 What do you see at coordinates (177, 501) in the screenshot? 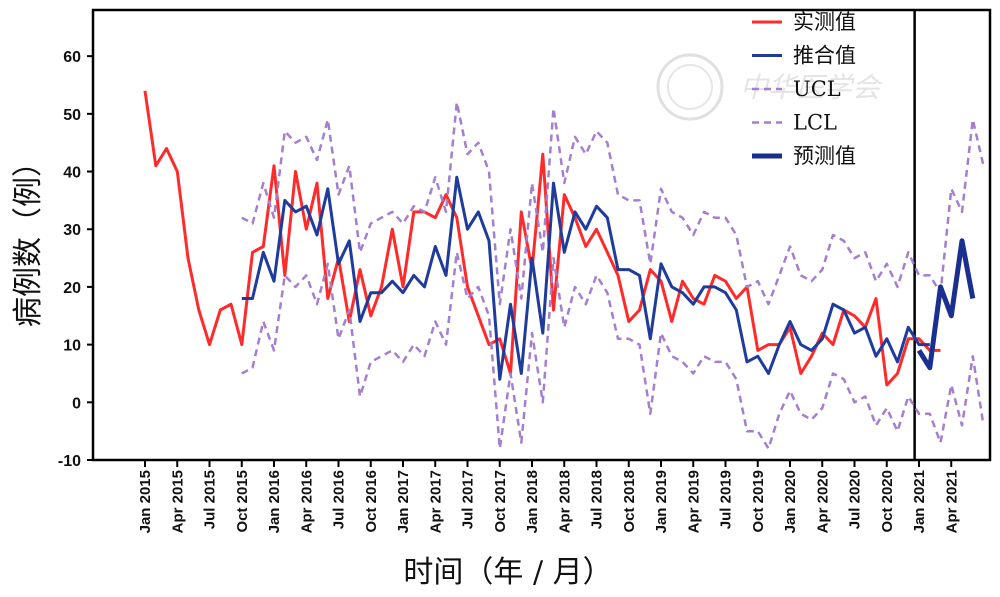
I see `x-tick-label: Apr 2015` at bounding box center [177, 501].